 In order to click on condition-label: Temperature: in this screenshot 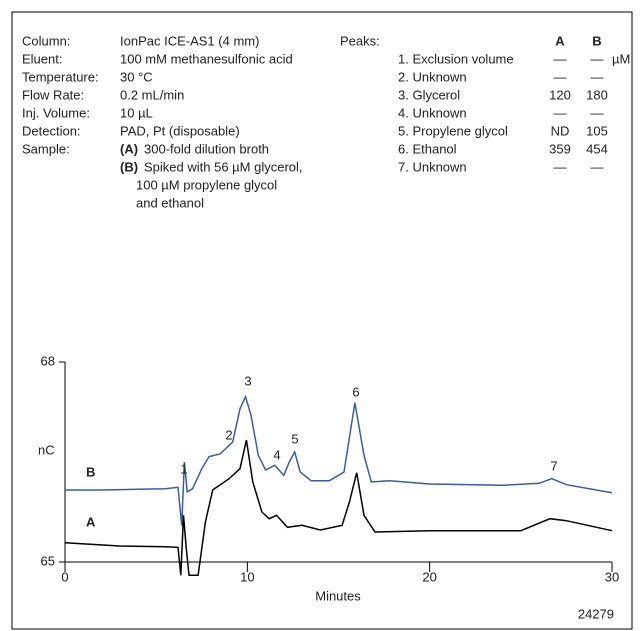, I will do `click(60, 76)`.